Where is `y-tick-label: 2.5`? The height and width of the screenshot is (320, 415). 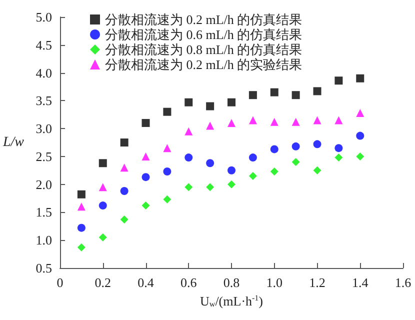
y-tick-label: 2.5 is located at coordinates (44, 156).